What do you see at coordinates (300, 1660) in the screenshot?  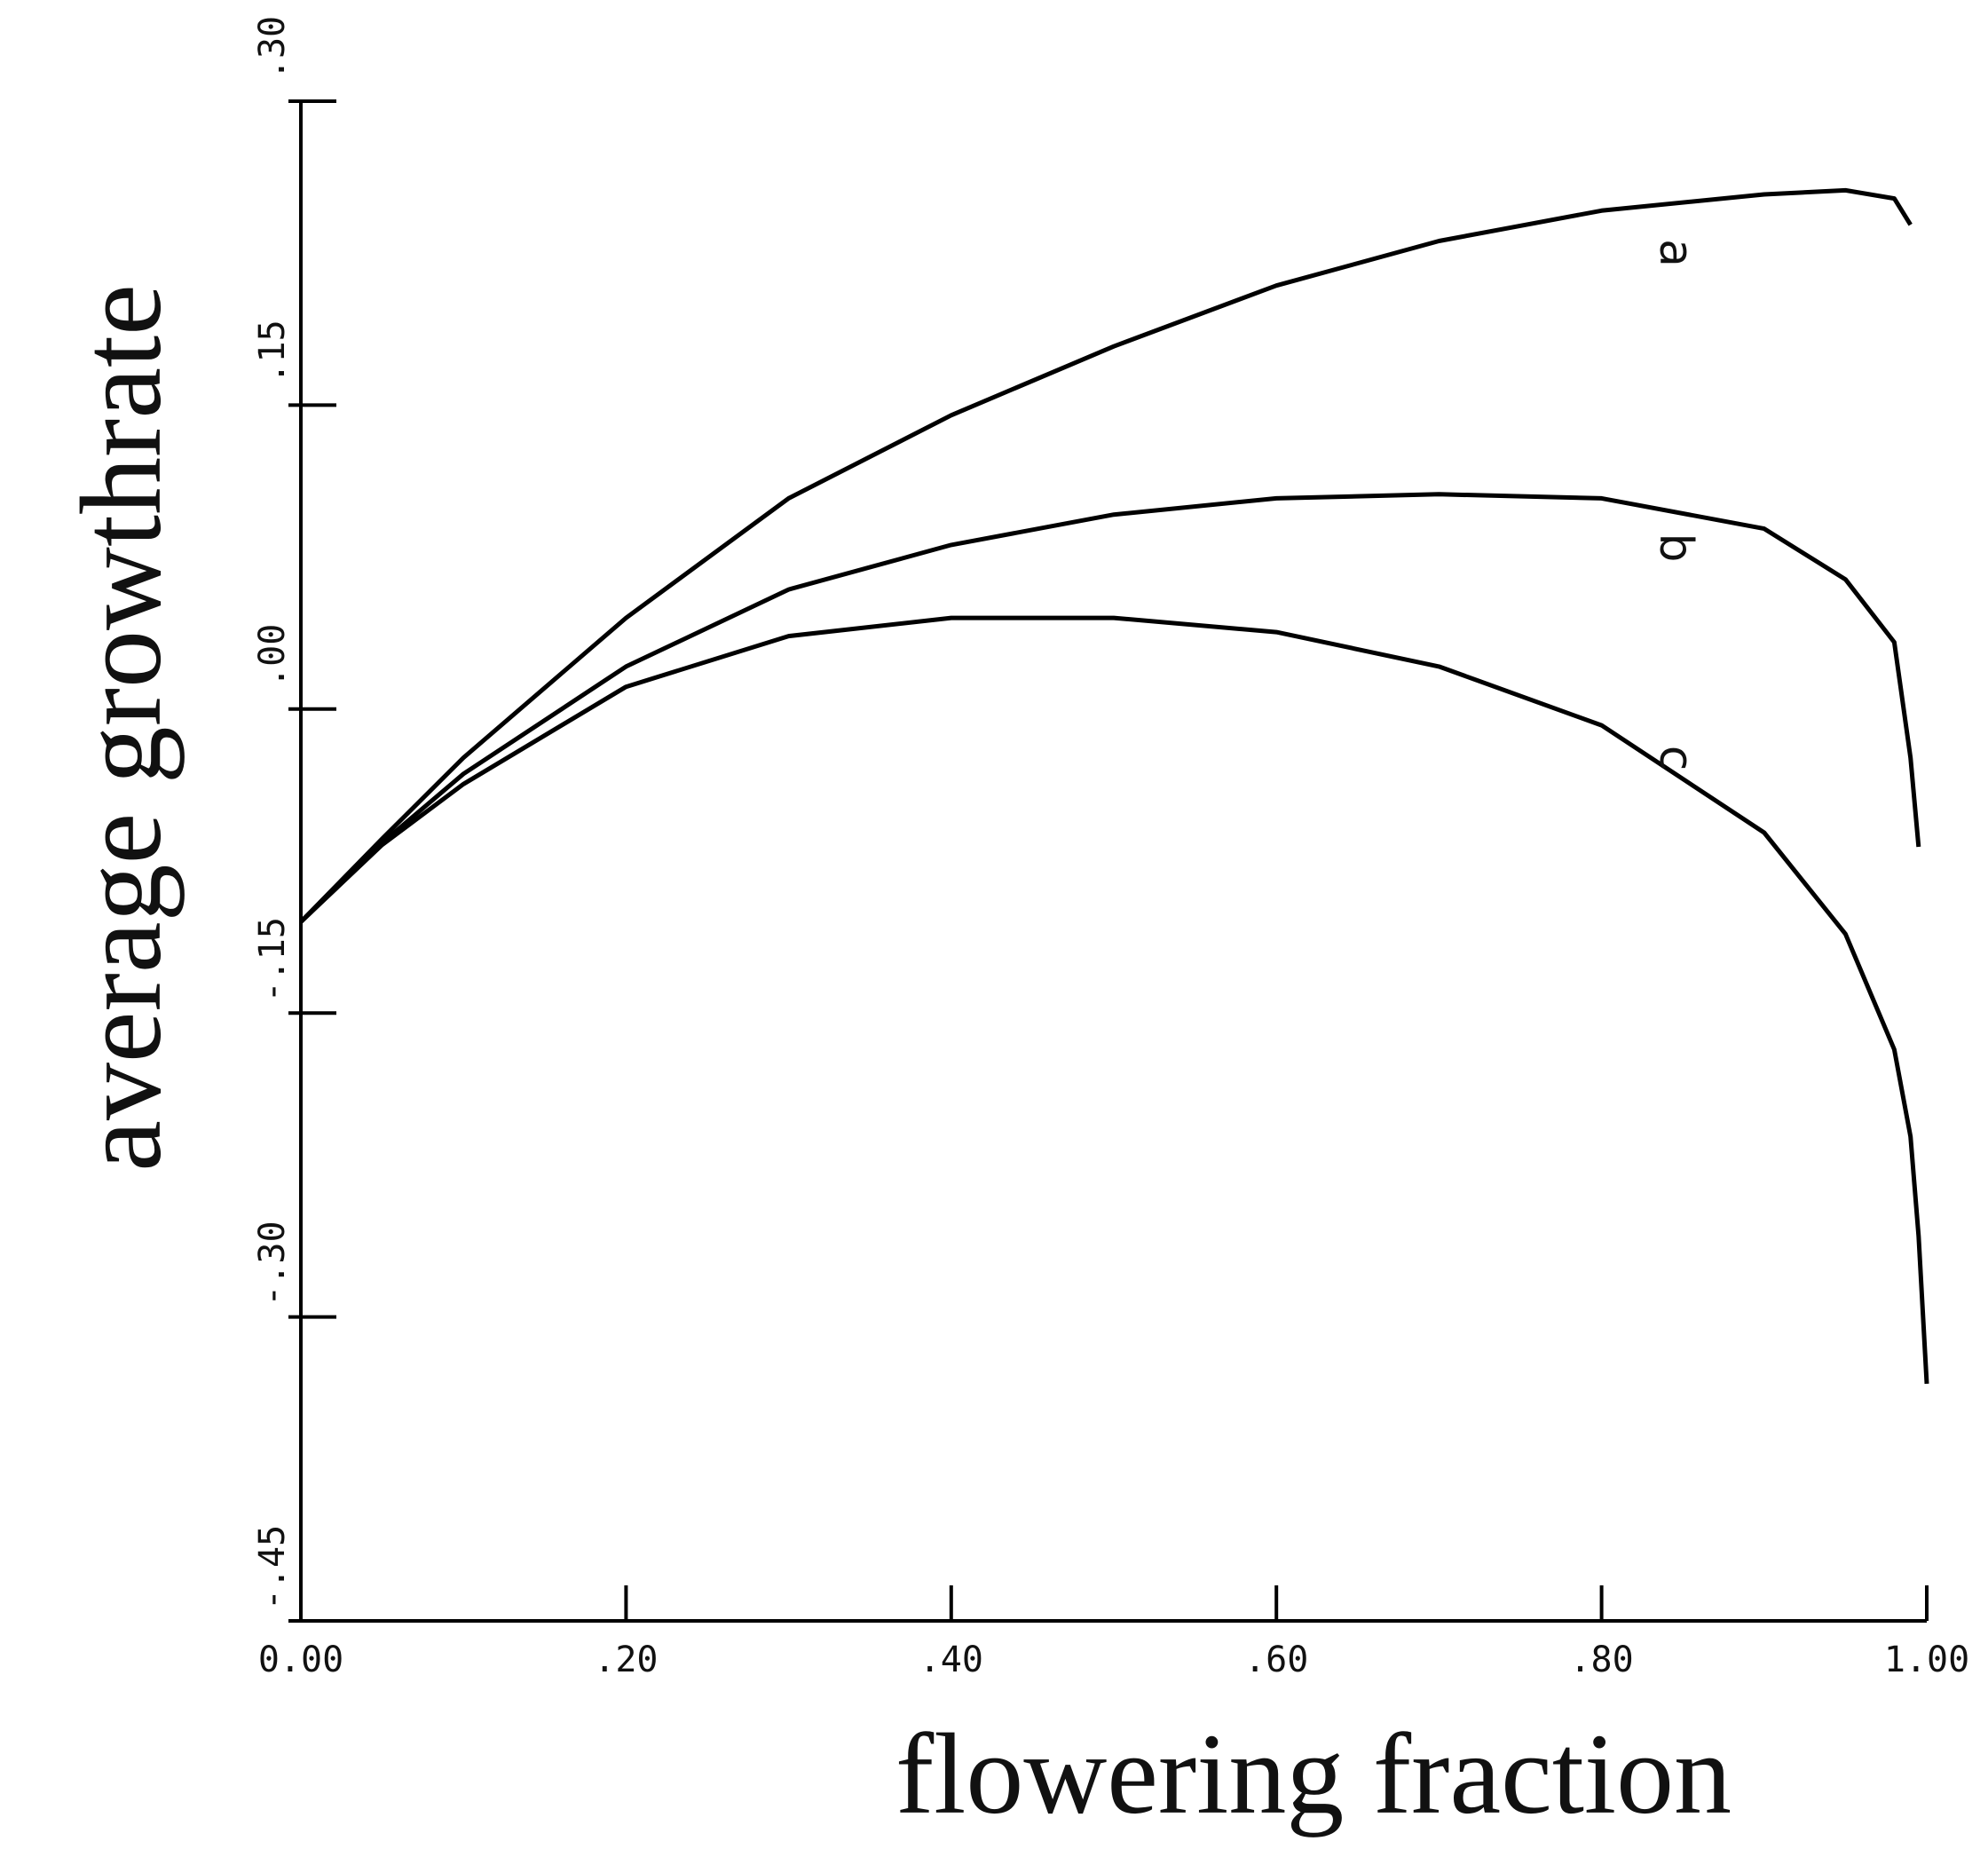 I see `x-tick-label: 0.00` at bounding box center [300, 1660].